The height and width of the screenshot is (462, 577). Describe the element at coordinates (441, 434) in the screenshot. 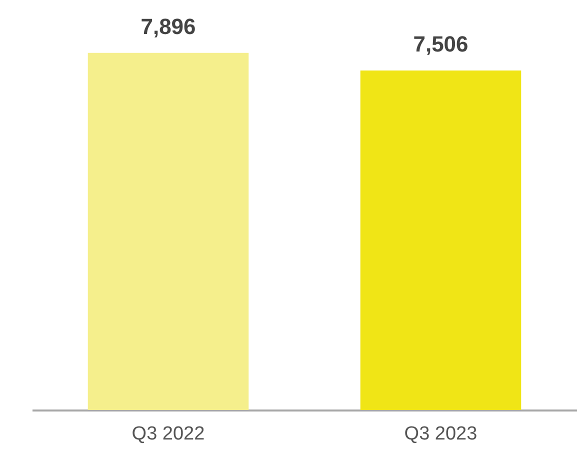

I see `x-tick-label: Q3 2023` at that location.